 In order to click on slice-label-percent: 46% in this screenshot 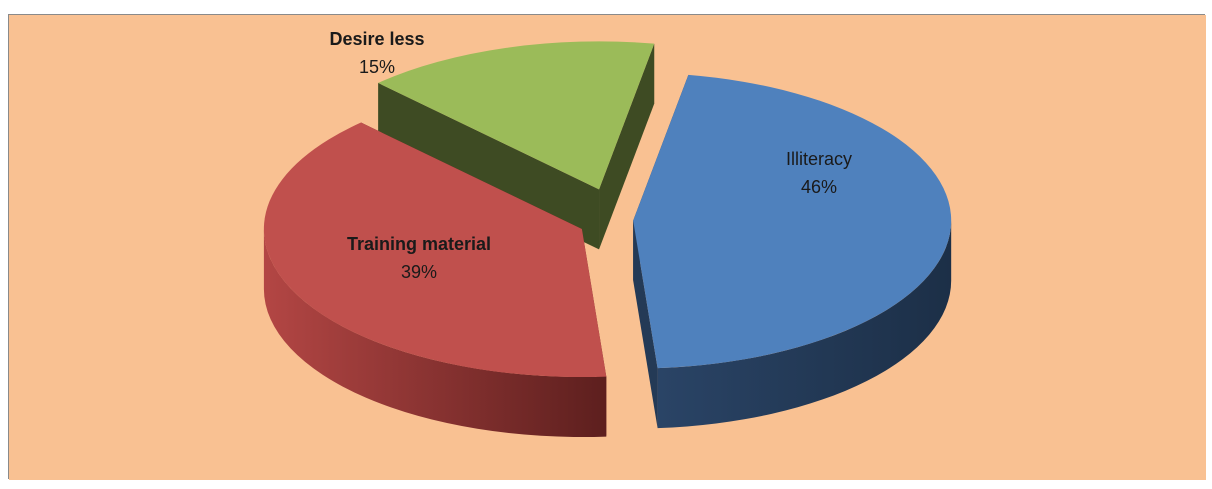, I will do `click(819, 187)`.